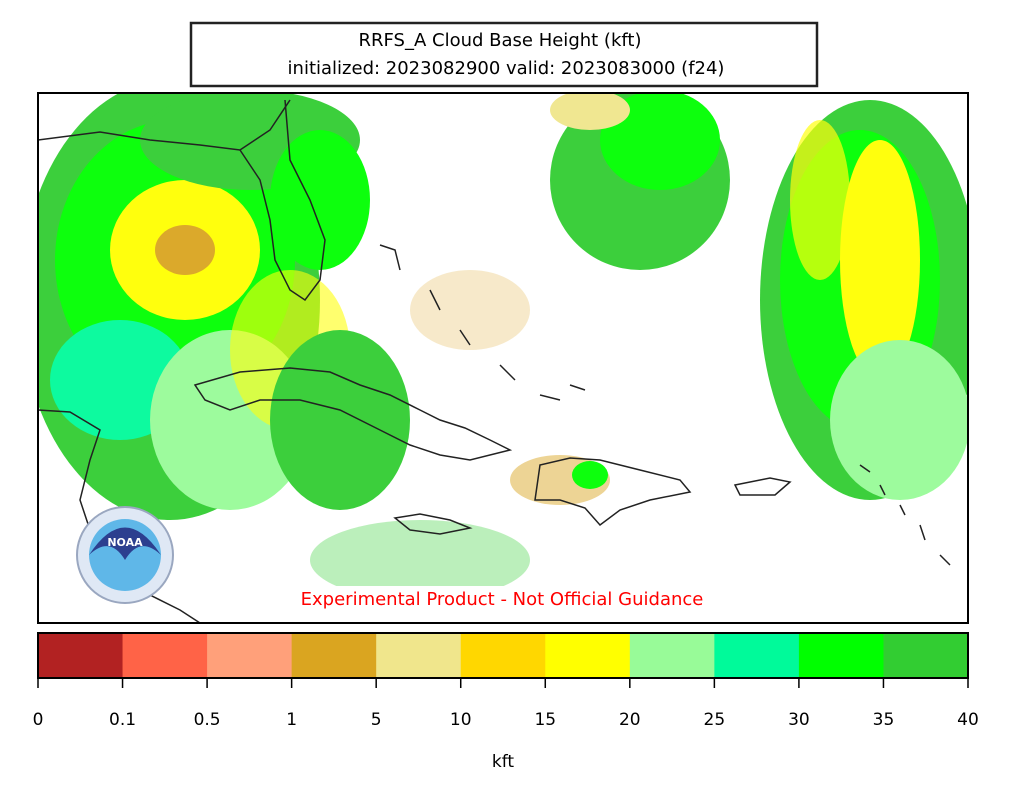  I want to click on colorbar-tick-label: 5, so click(376, 720).